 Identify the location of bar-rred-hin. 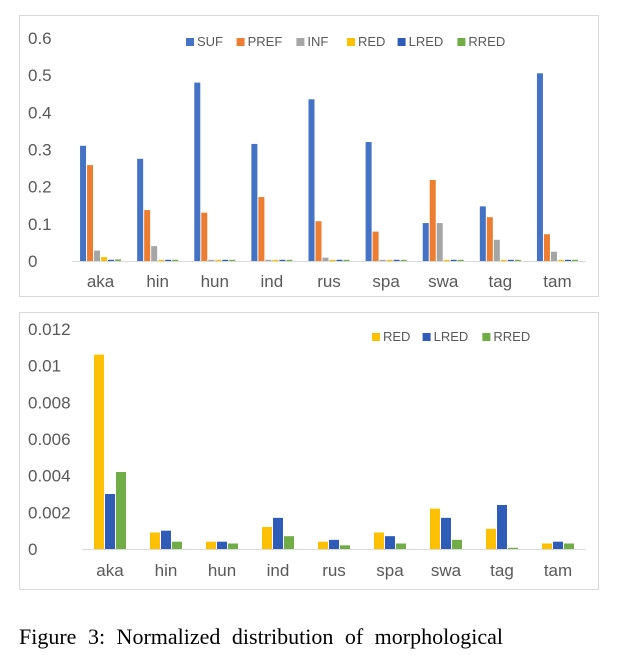
(175, 260).